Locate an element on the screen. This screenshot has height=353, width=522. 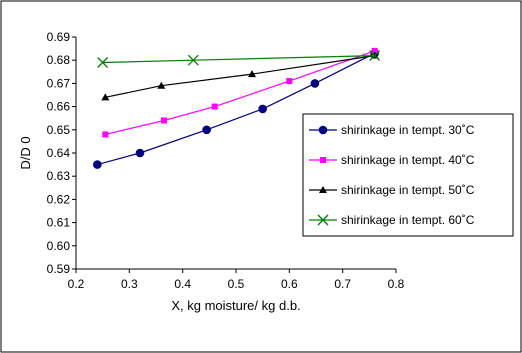
x-axis-label: X, kg moisture/ kg d.b. is located at coordinates (235, 305).